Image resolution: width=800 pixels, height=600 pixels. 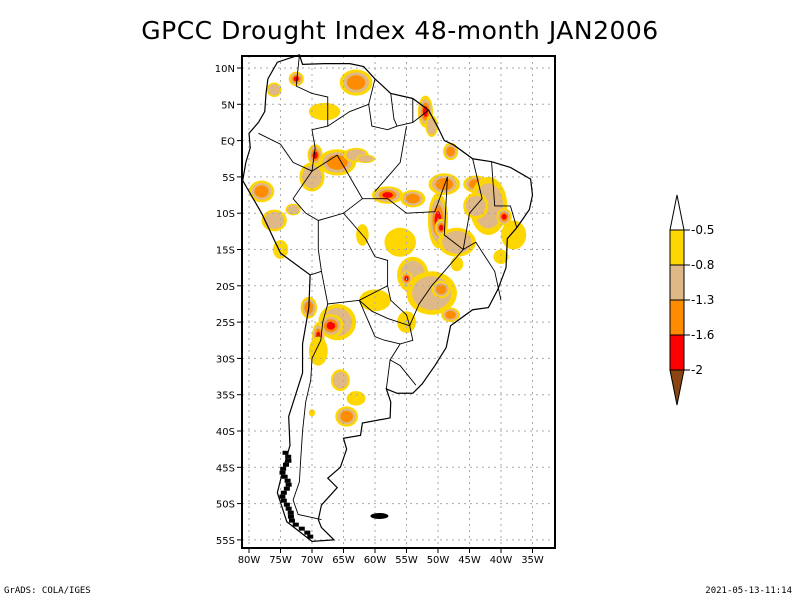 I want to click on colorbar-bottom-triangle, so click(x=677, y=387).